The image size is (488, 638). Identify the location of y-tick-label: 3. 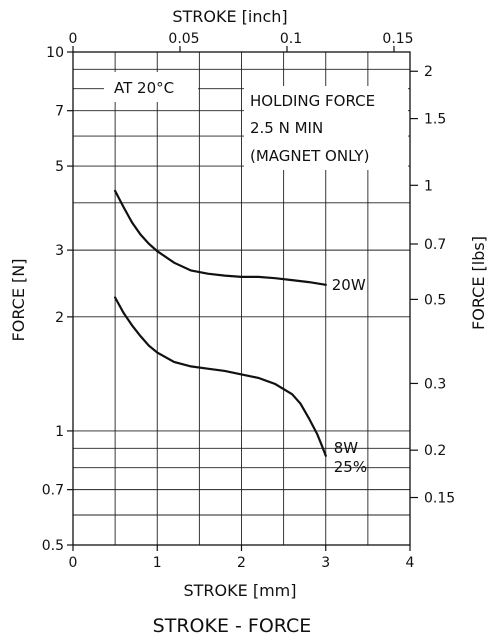
(59, 251).